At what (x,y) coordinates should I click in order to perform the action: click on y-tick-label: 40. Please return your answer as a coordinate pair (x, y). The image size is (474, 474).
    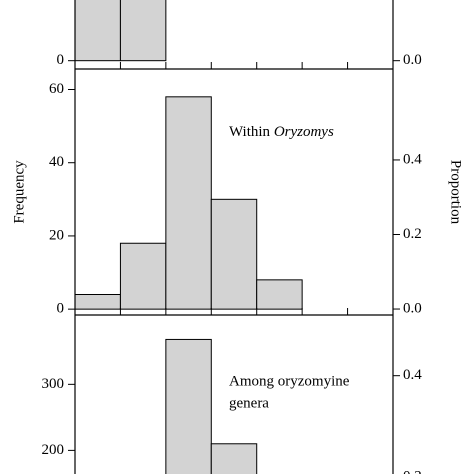
    Looking at the image, I should click on (56, 162).